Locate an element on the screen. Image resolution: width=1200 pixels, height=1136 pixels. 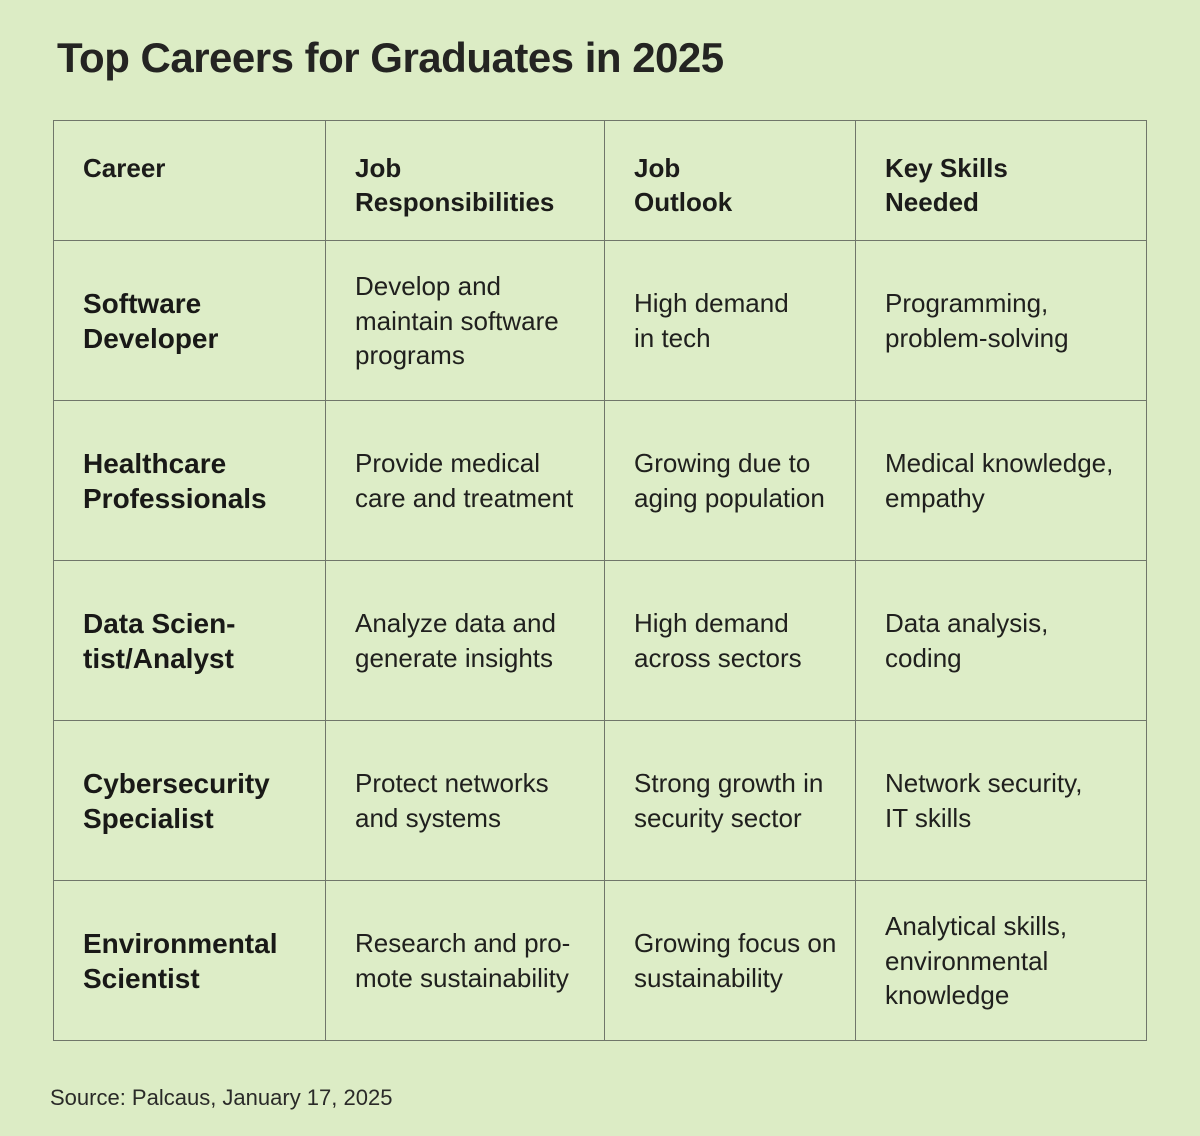
cell-career: Software Developer is located at coordinates (189, 321).